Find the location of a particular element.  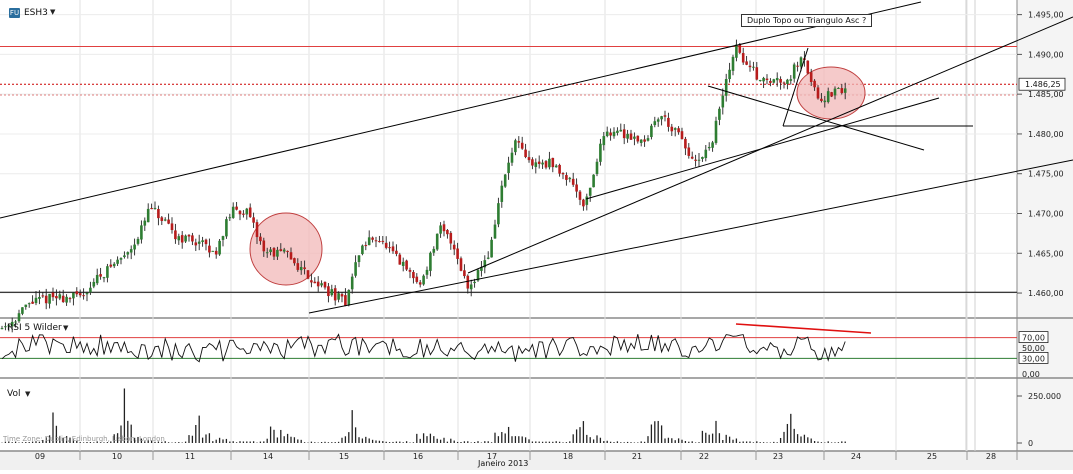

symbol-label: ESH3 is located at coordinates (36, 13).